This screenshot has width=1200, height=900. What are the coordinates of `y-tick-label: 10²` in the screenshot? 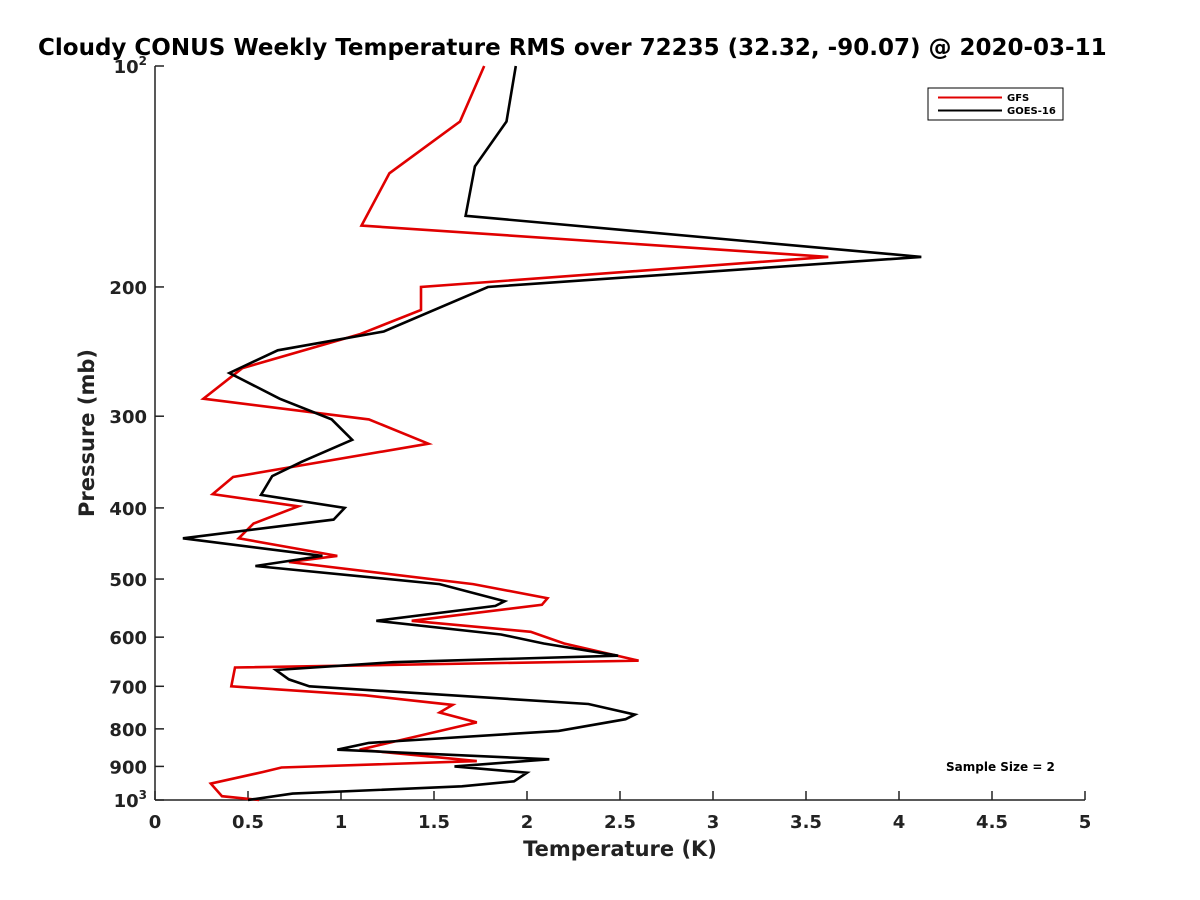 It's located at (130, 66).